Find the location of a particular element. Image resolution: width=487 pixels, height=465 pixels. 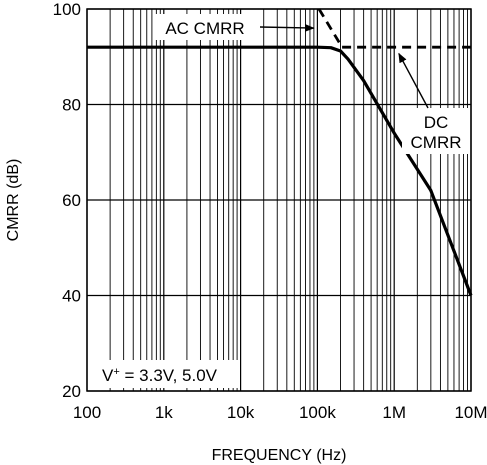

ac-cmrr-label: AC CMRR is located at coordinates (204, 28).